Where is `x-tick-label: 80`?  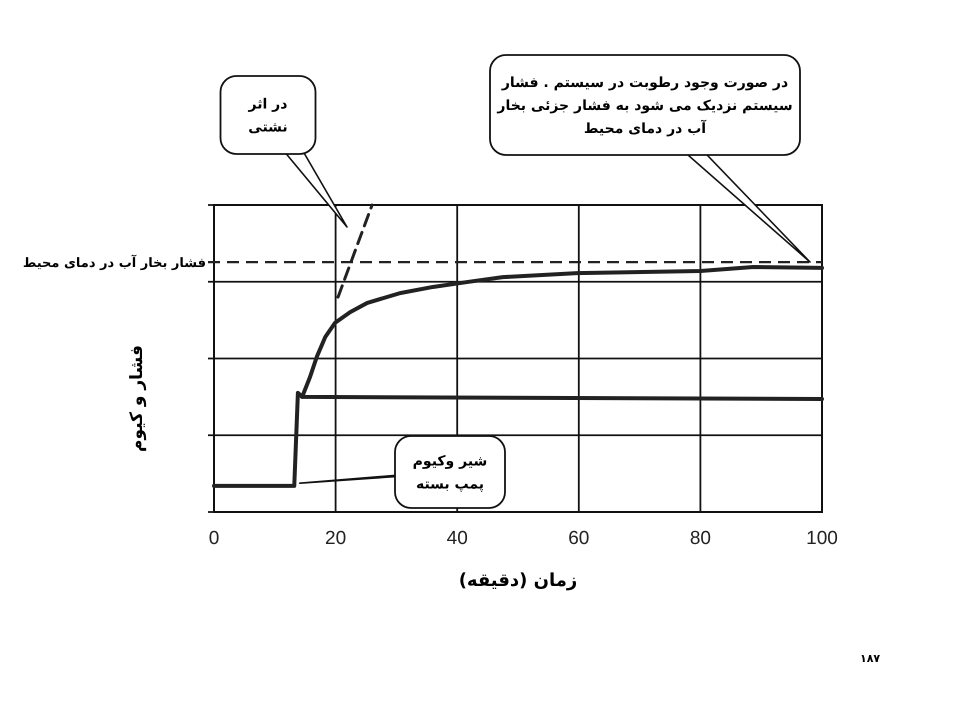 x-tick-label: 80 is located at coordinates (700, 538).